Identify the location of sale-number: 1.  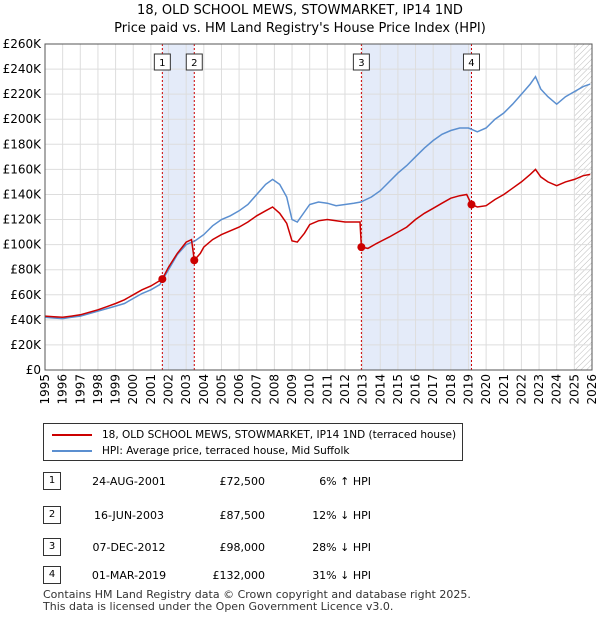
(52, 481).